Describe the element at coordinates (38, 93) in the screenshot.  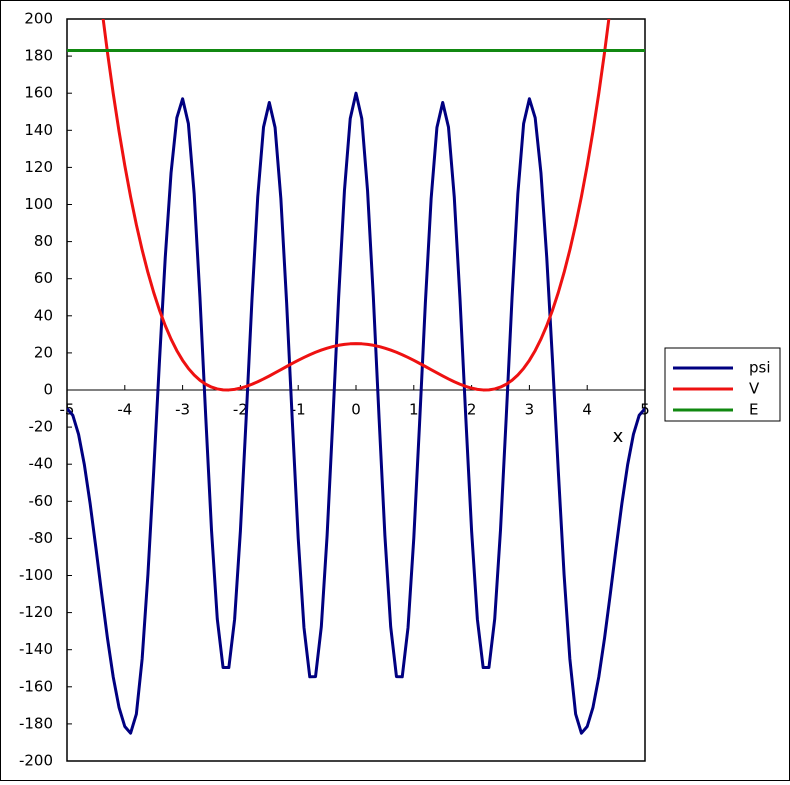
I see `y-tick-label: 160` at that location.